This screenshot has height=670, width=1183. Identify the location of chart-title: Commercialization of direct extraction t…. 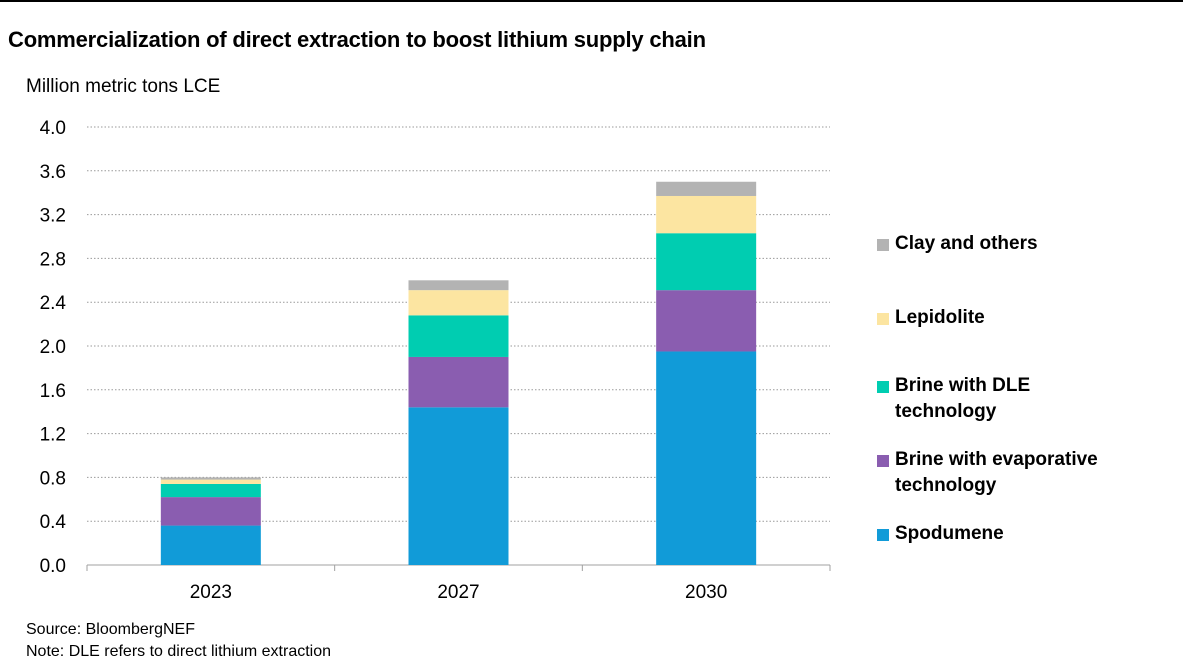
(357, 39).